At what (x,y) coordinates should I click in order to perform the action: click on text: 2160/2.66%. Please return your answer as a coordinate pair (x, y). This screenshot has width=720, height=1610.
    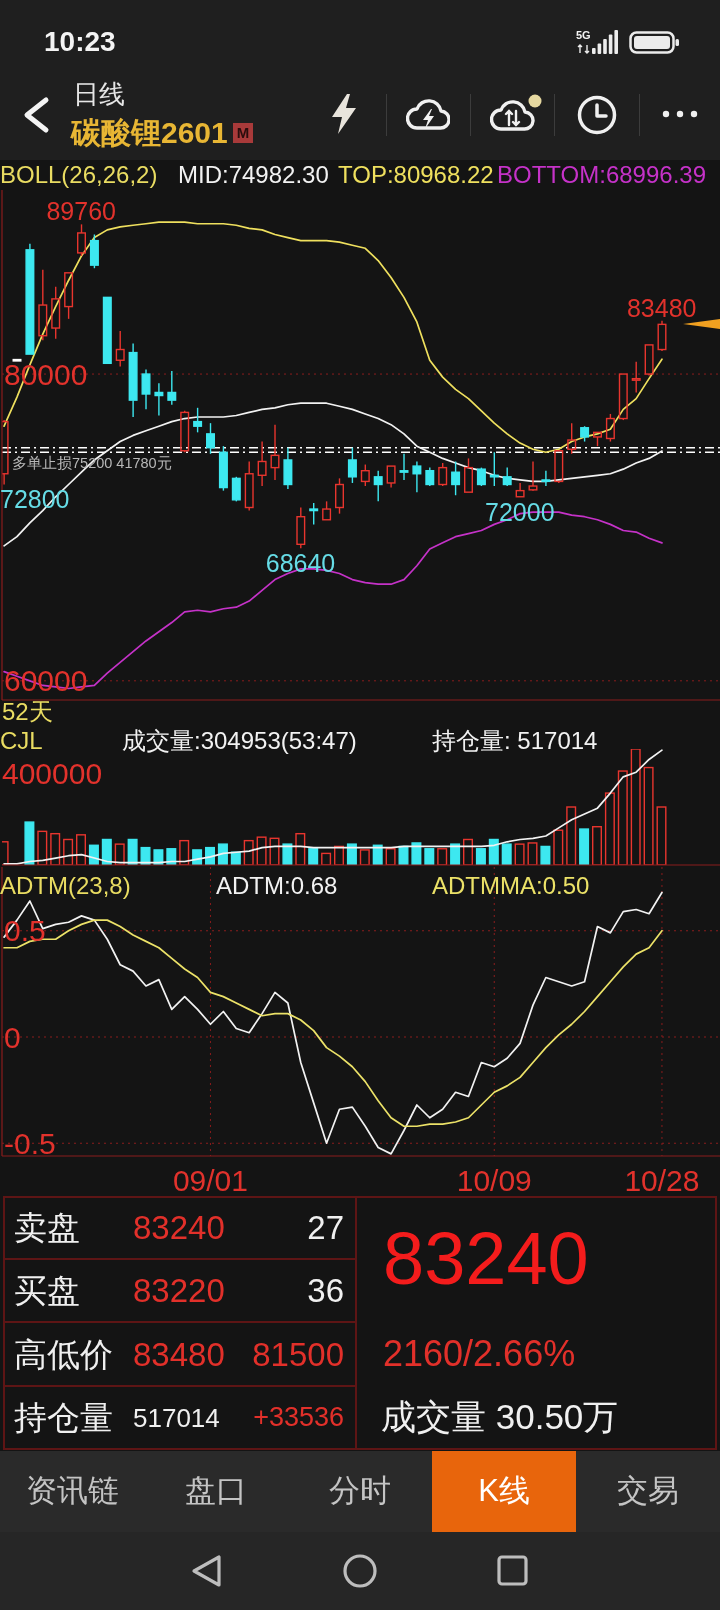
    Looking at the image, I should click on (479, 1354).